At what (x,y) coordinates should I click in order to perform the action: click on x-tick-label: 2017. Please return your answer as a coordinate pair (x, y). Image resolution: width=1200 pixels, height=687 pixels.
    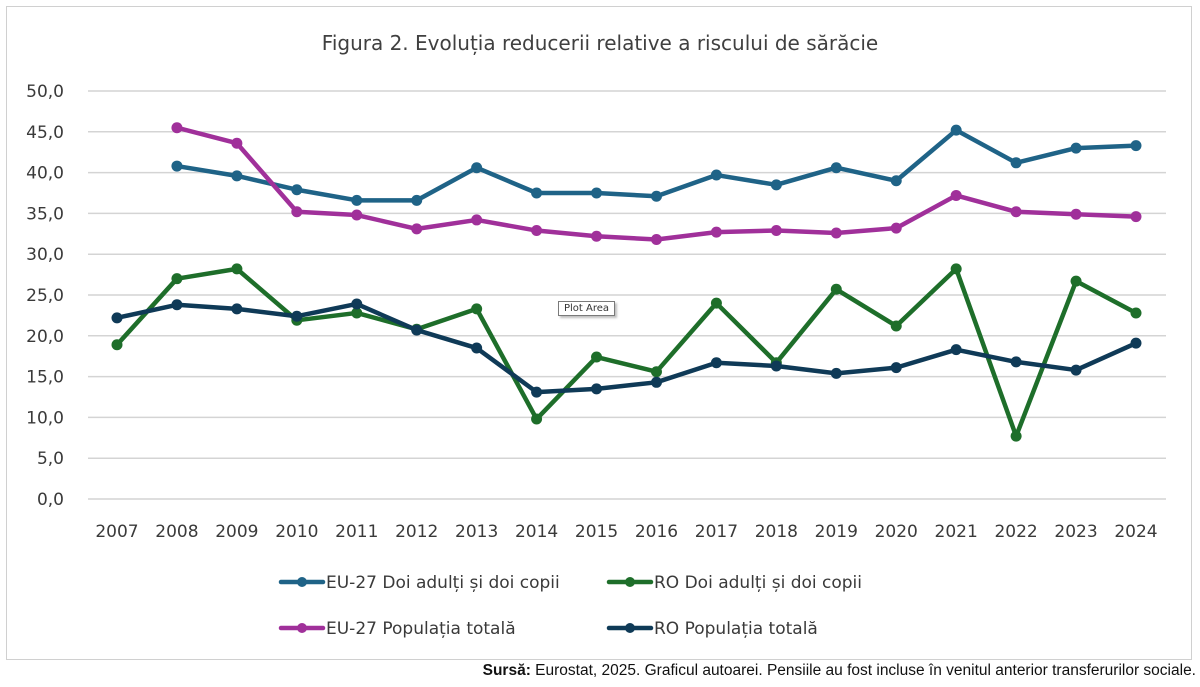
    Looking at the image, I should click on (716, 532).